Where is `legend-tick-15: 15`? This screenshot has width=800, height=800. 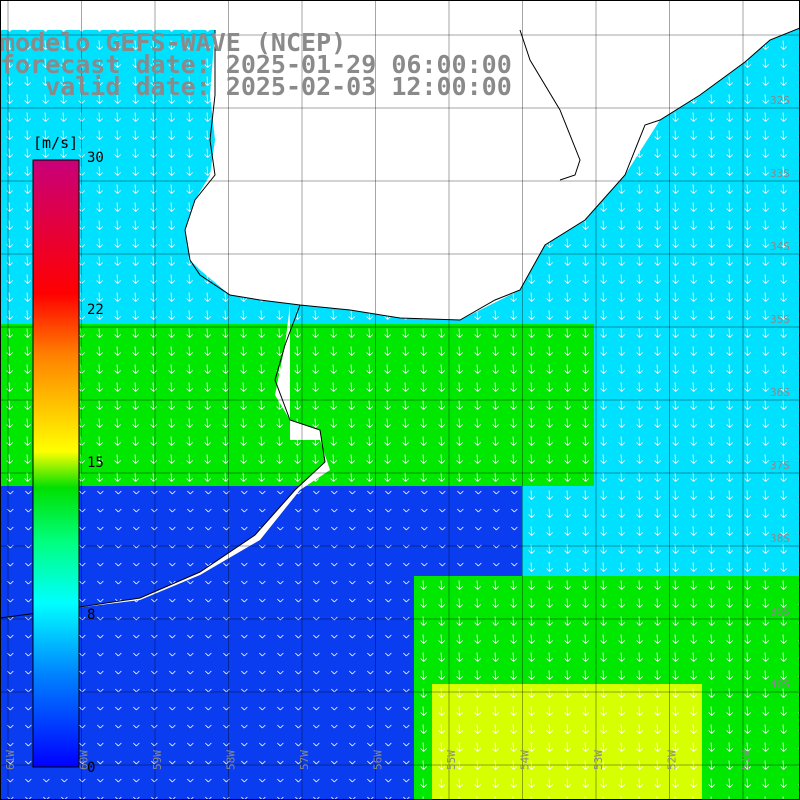
legend-tick-15: 15 is located at coordinates (95, 463).